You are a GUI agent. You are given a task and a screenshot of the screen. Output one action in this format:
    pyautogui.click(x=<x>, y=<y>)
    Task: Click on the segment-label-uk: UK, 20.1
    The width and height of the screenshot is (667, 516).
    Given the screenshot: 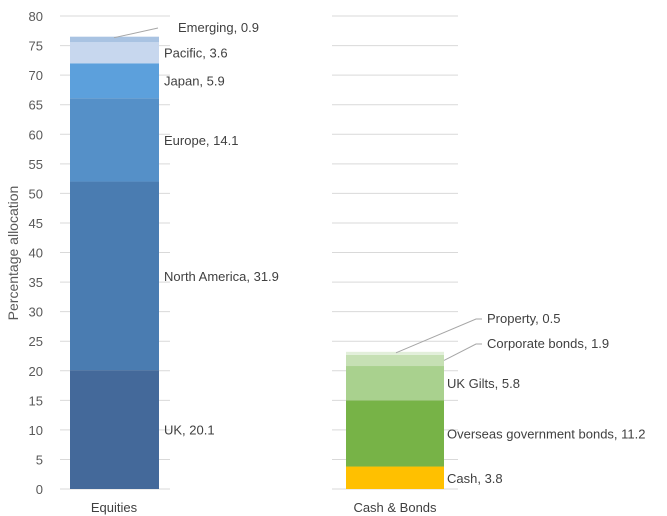 What is the action you would take?
    pyautogui.click(x=189, y=430)
    